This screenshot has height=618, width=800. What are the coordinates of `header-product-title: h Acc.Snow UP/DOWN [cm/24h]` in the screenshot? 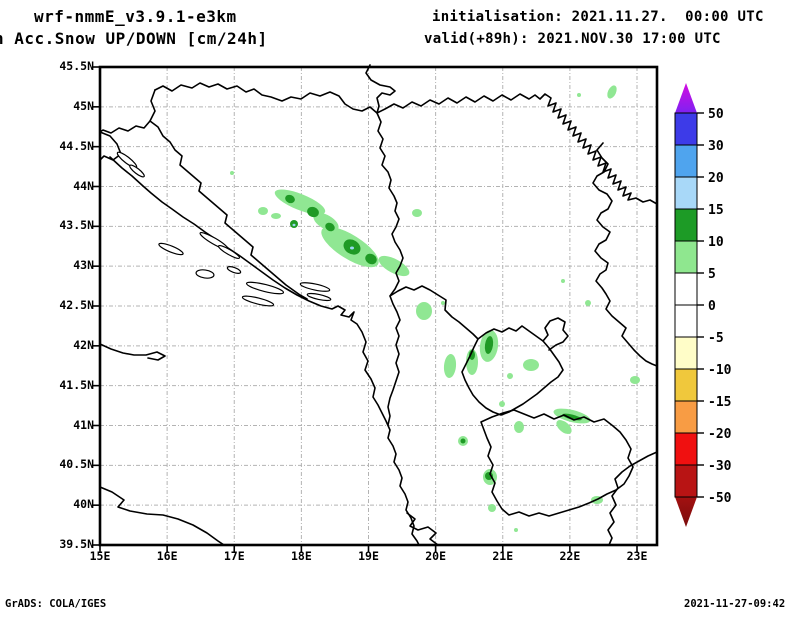 It's located at (134, 38).